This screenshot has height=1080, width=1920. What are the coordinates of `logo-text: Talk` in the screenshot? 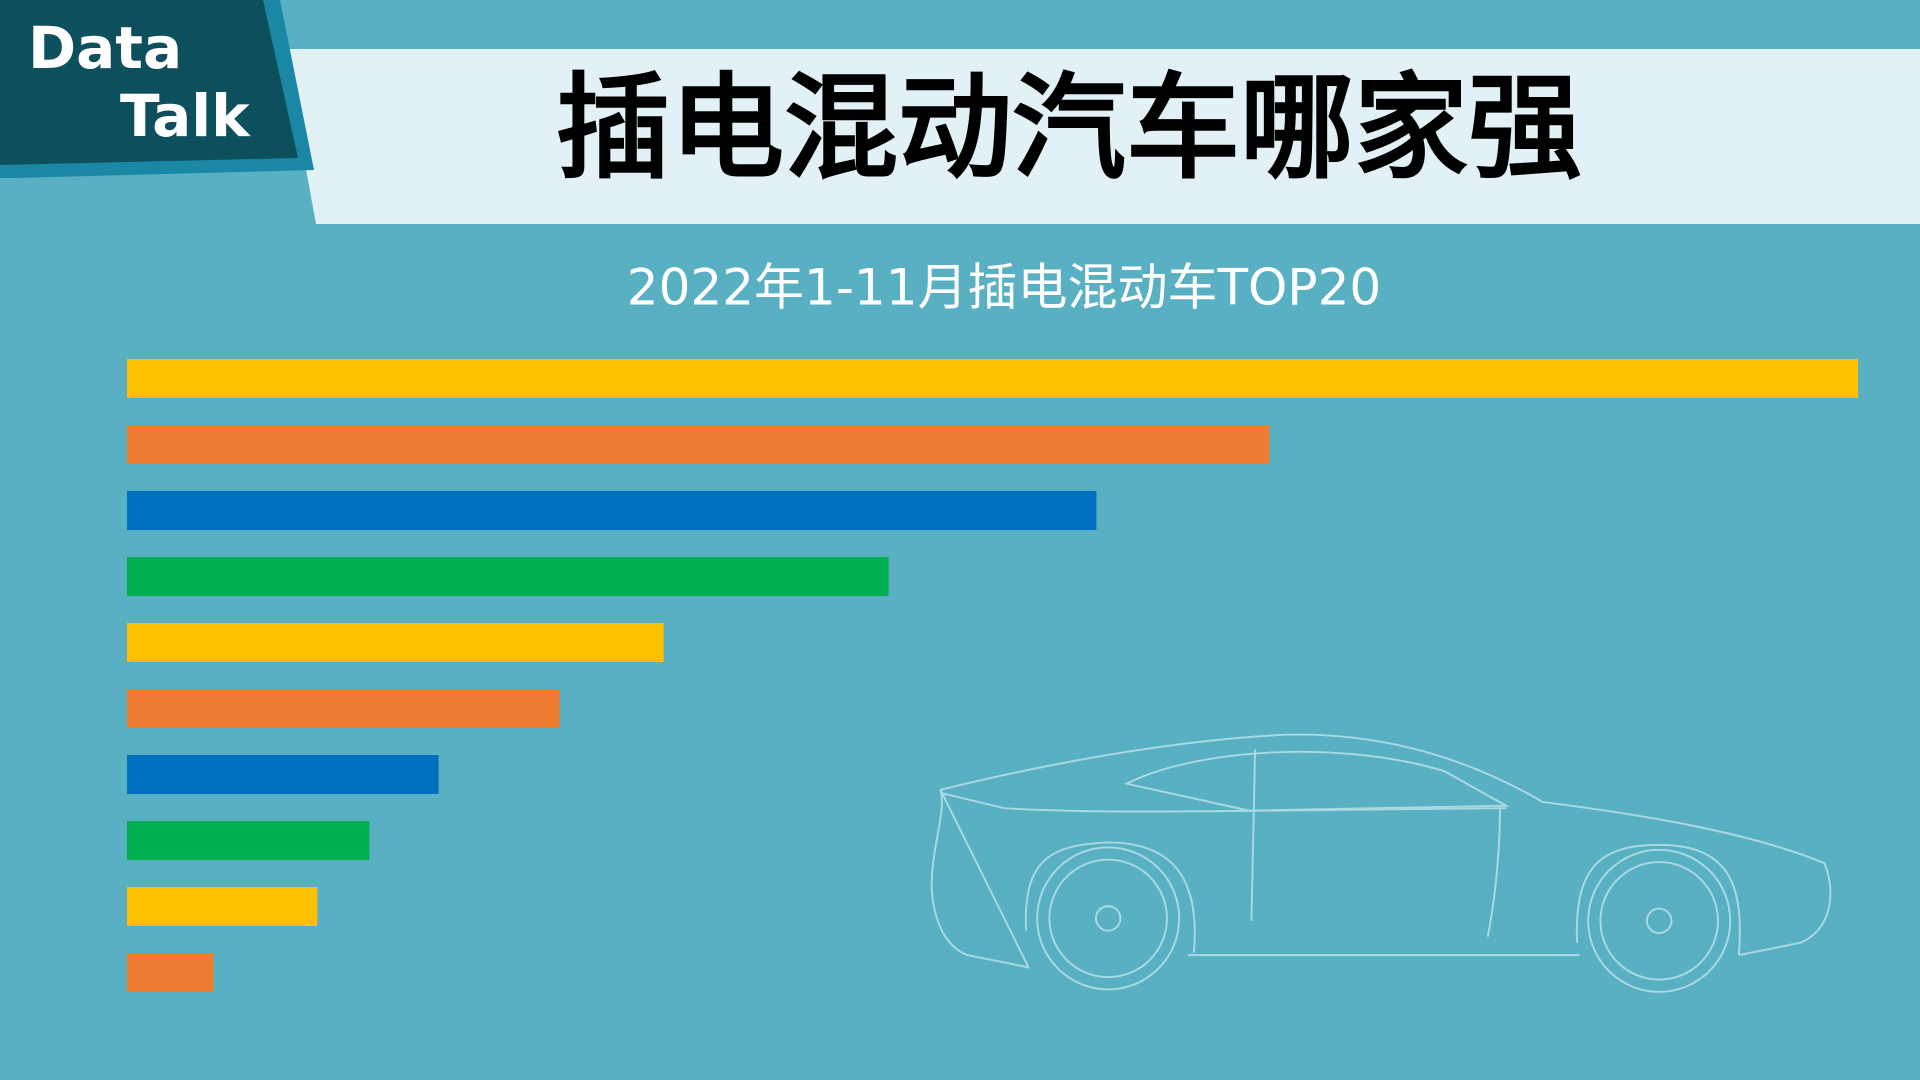 It's located at (185, 116).